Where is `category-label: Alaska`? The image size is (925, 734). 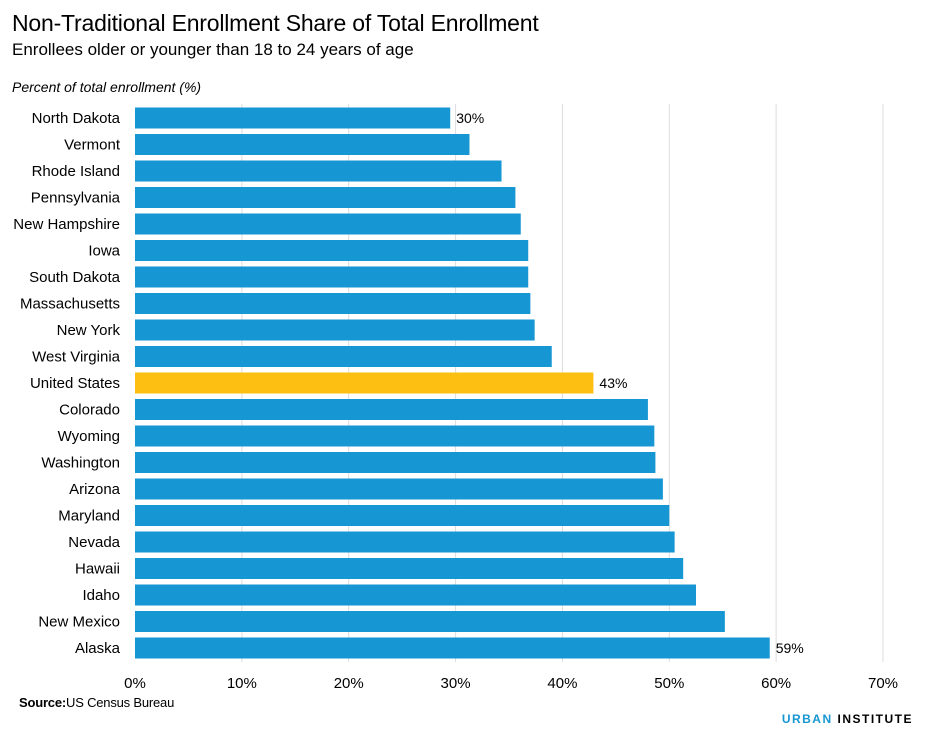
category-label: Alaska is located at coordinates (98, 648).